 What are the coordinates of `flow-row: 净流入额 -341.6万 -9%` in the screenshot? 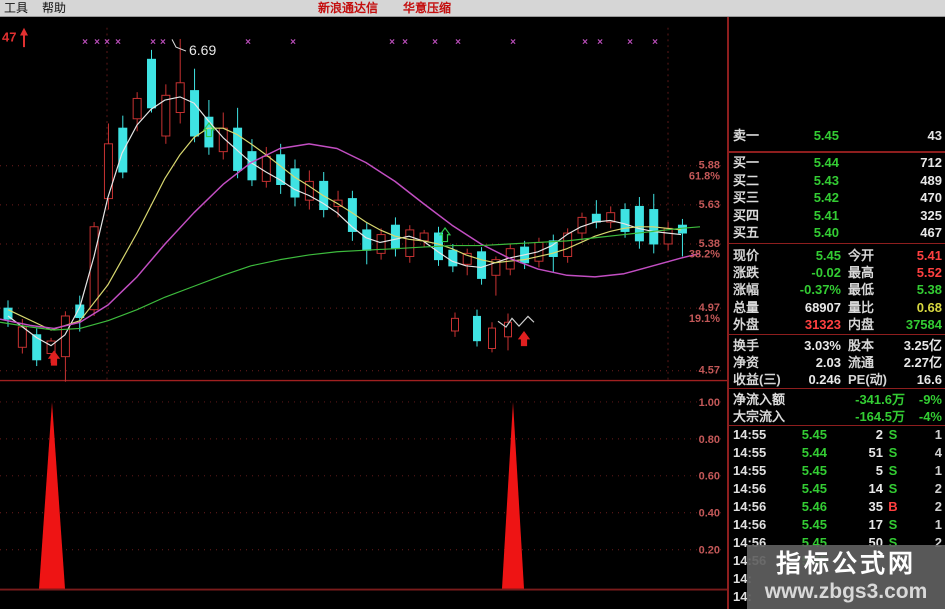 It's located at (837, 399).